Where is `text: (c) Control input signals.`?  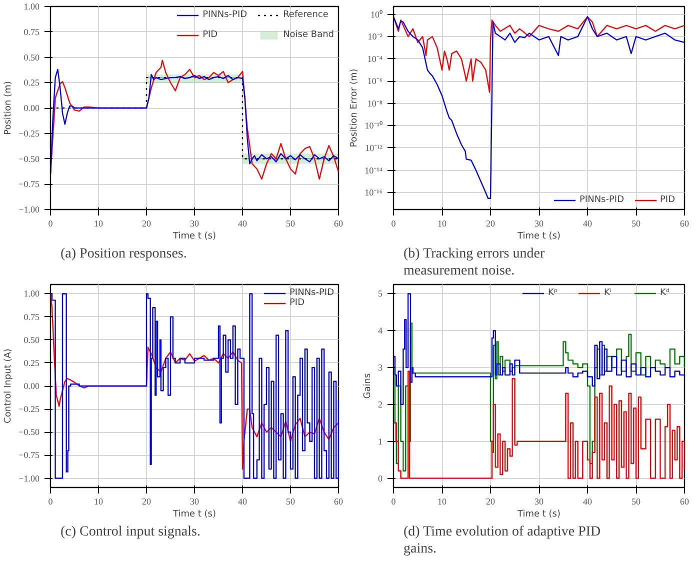
text: (c) Control input signals. is located at coordinates (130, 532).